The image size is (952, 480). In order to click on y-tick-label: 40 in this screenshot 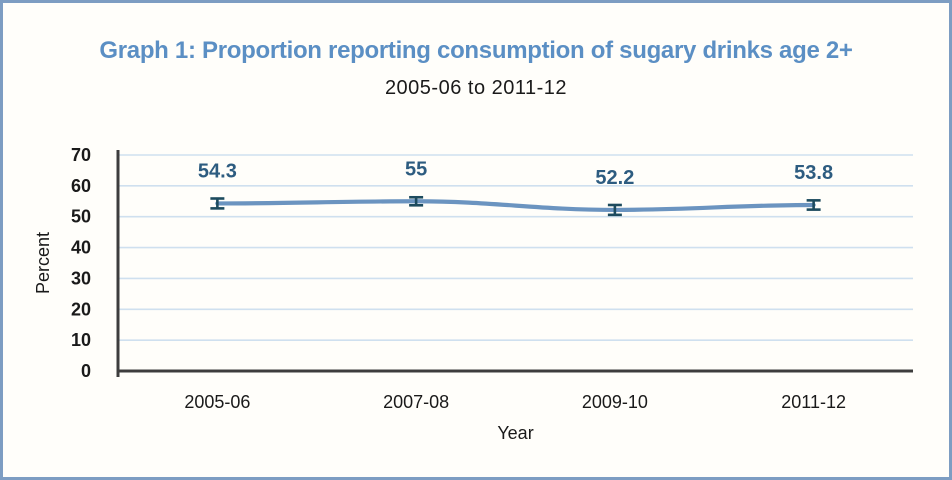, I will do `click(81, 248)`.